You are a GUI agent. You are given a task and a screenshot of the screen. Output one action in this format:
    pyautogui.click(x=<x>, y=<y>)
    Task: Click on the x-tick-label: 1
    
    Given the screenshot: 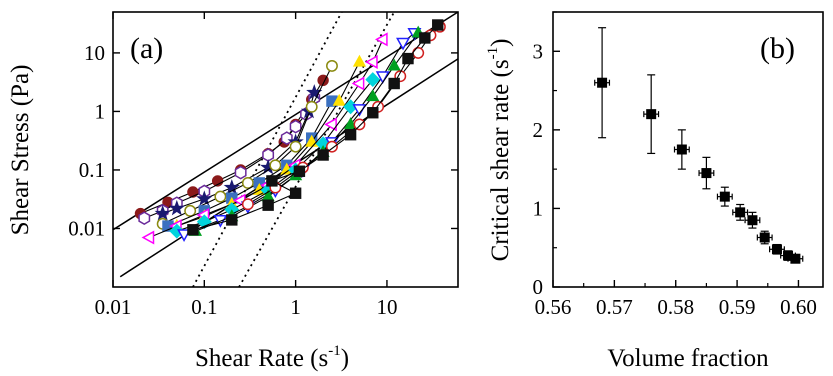 What is the action you would take?
    pyautogui.click(x=295, y=307)
    